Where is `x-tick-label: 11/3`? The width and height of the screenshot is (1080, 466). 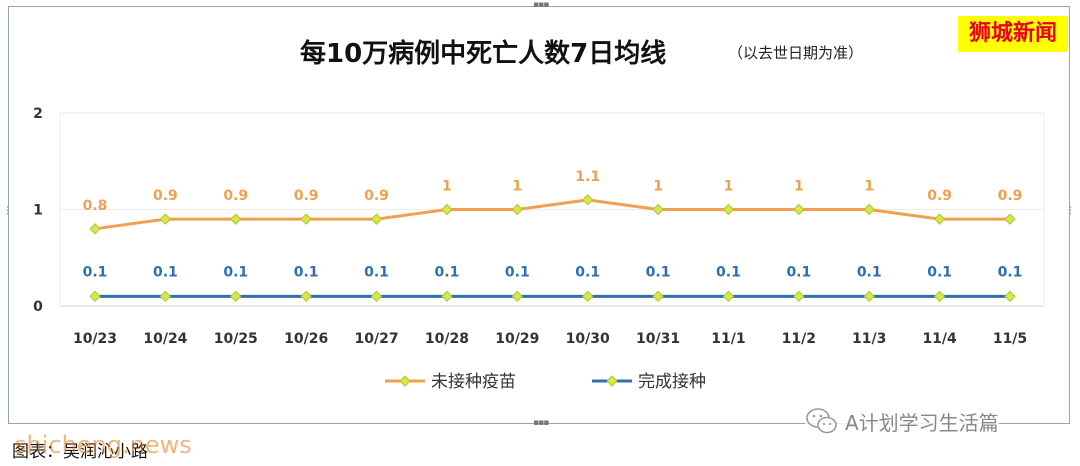 x-tick-label: 11/3 is located at coordinates (869, 339).